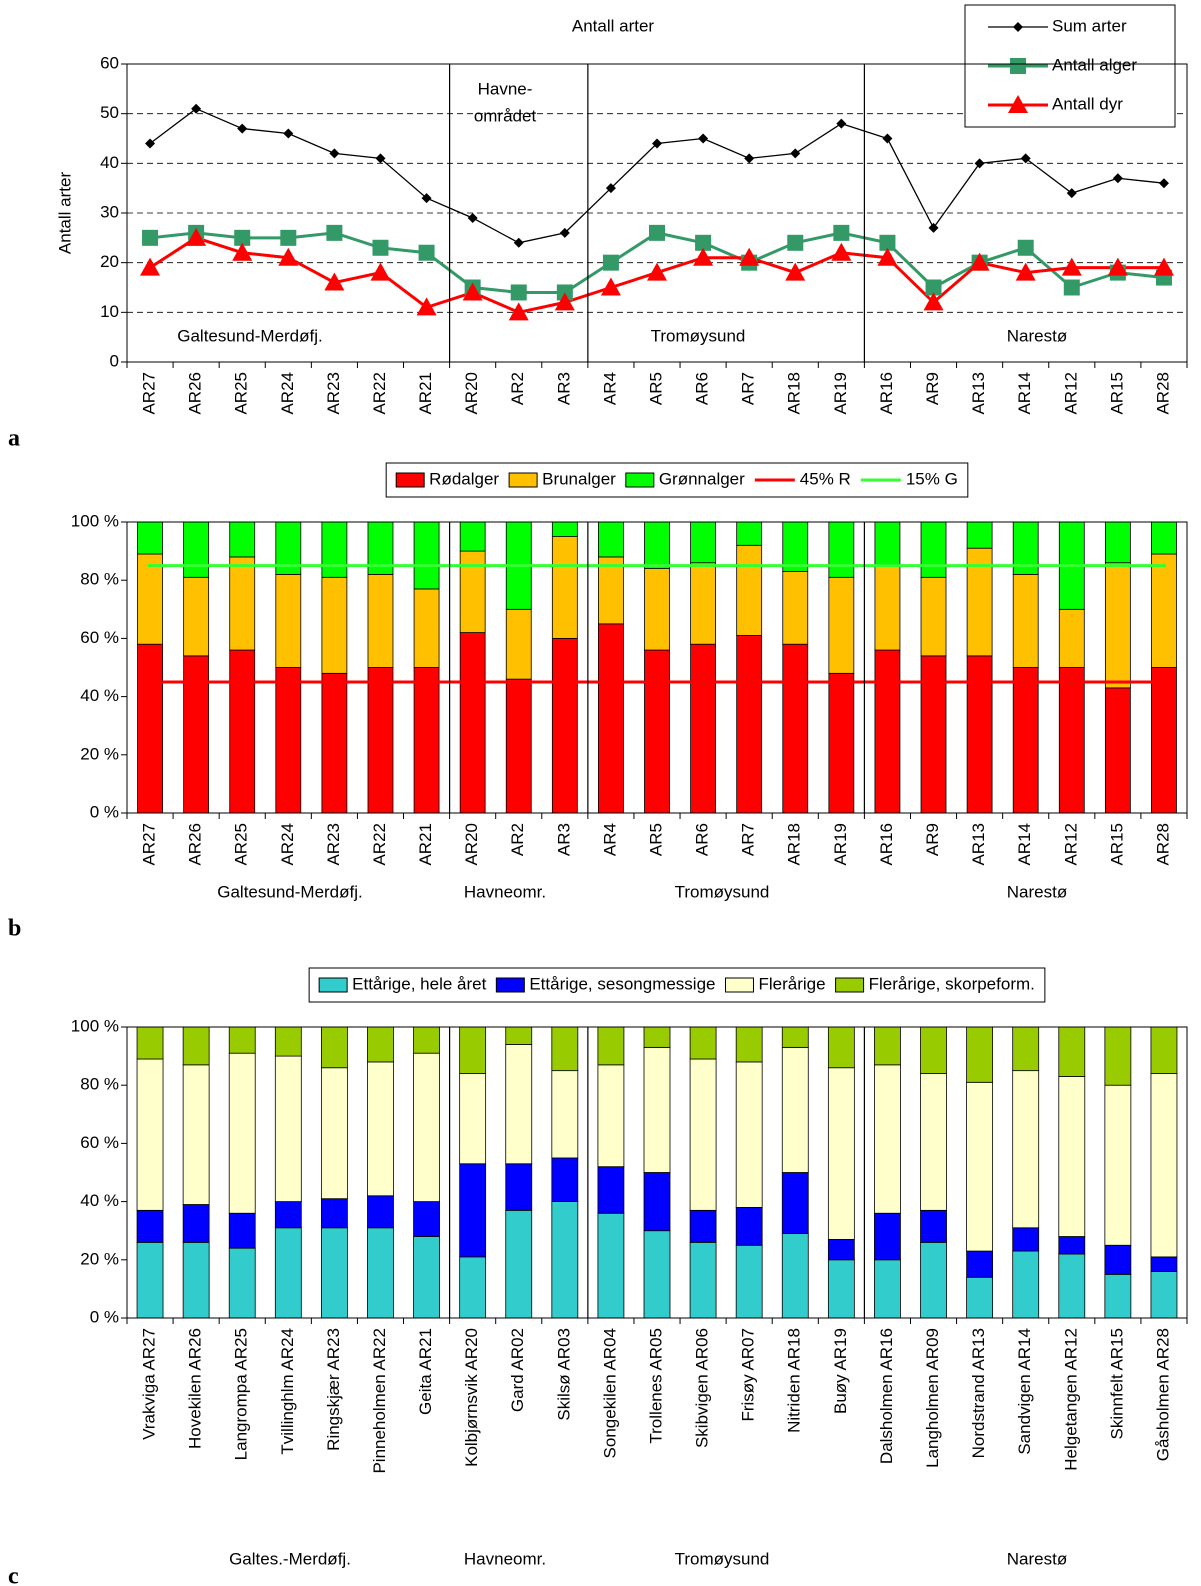  I want to click on series-line, so click(657, 175).